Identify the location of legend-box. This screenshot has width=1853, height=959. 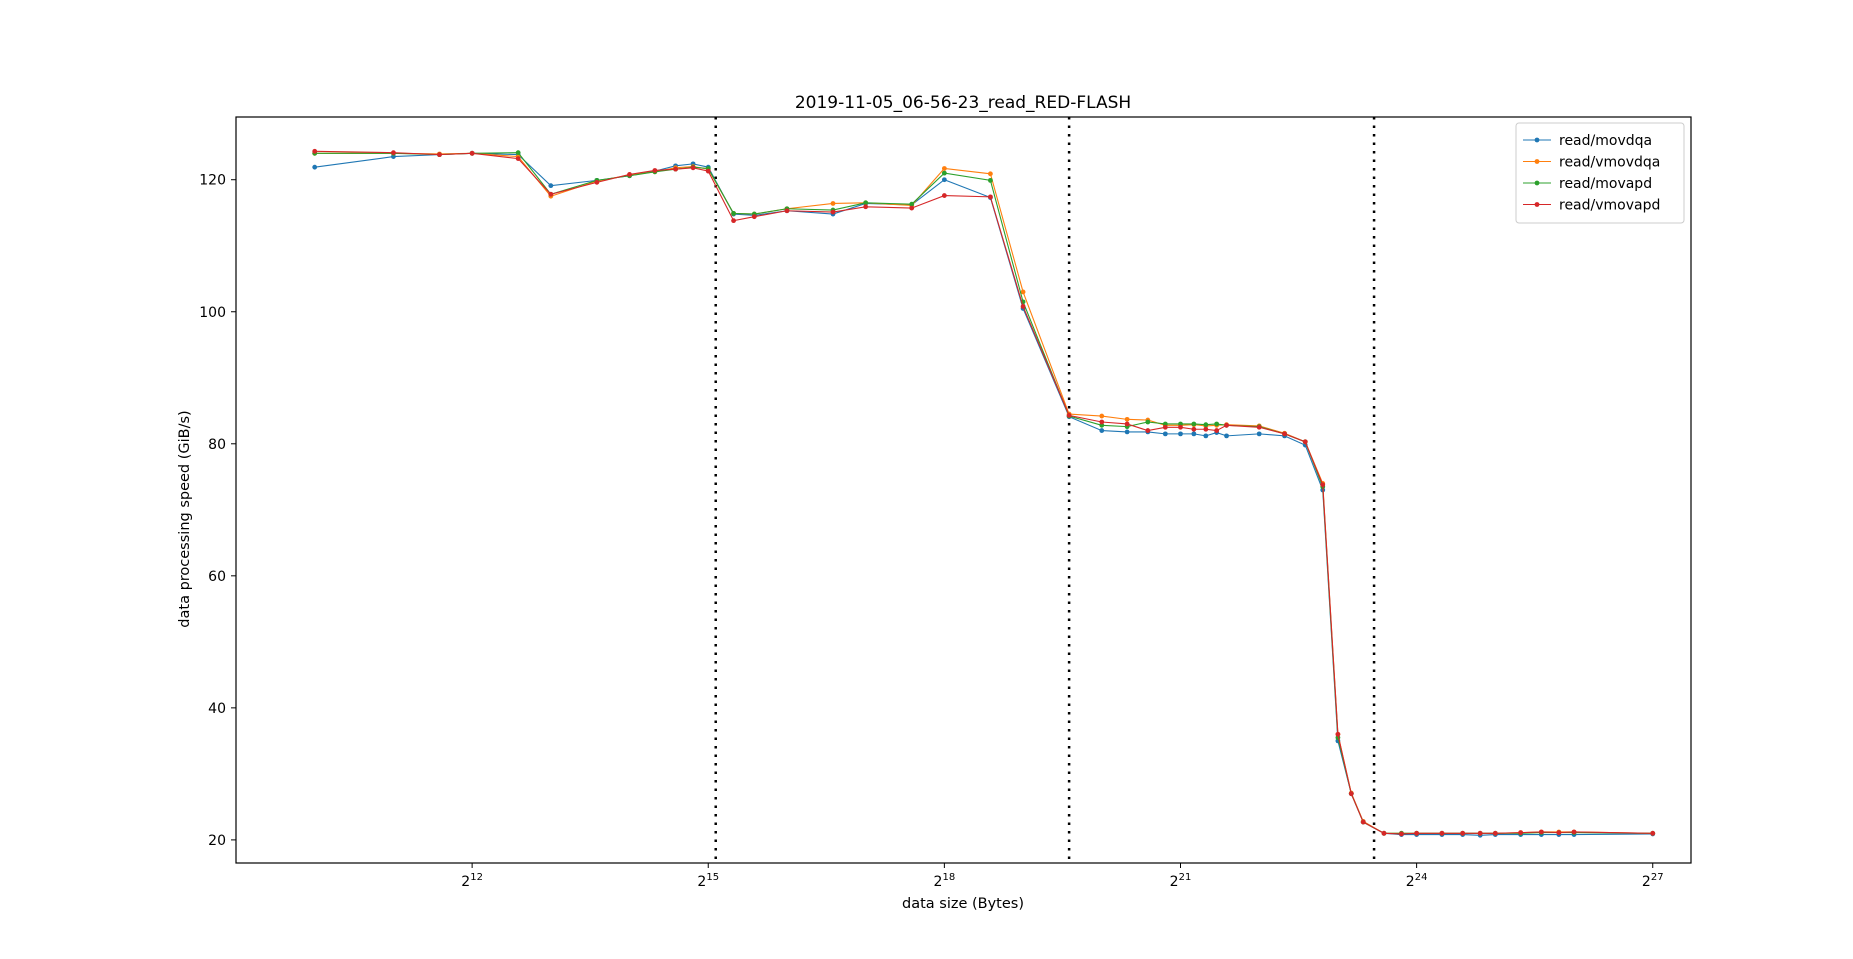
(1600, 173).